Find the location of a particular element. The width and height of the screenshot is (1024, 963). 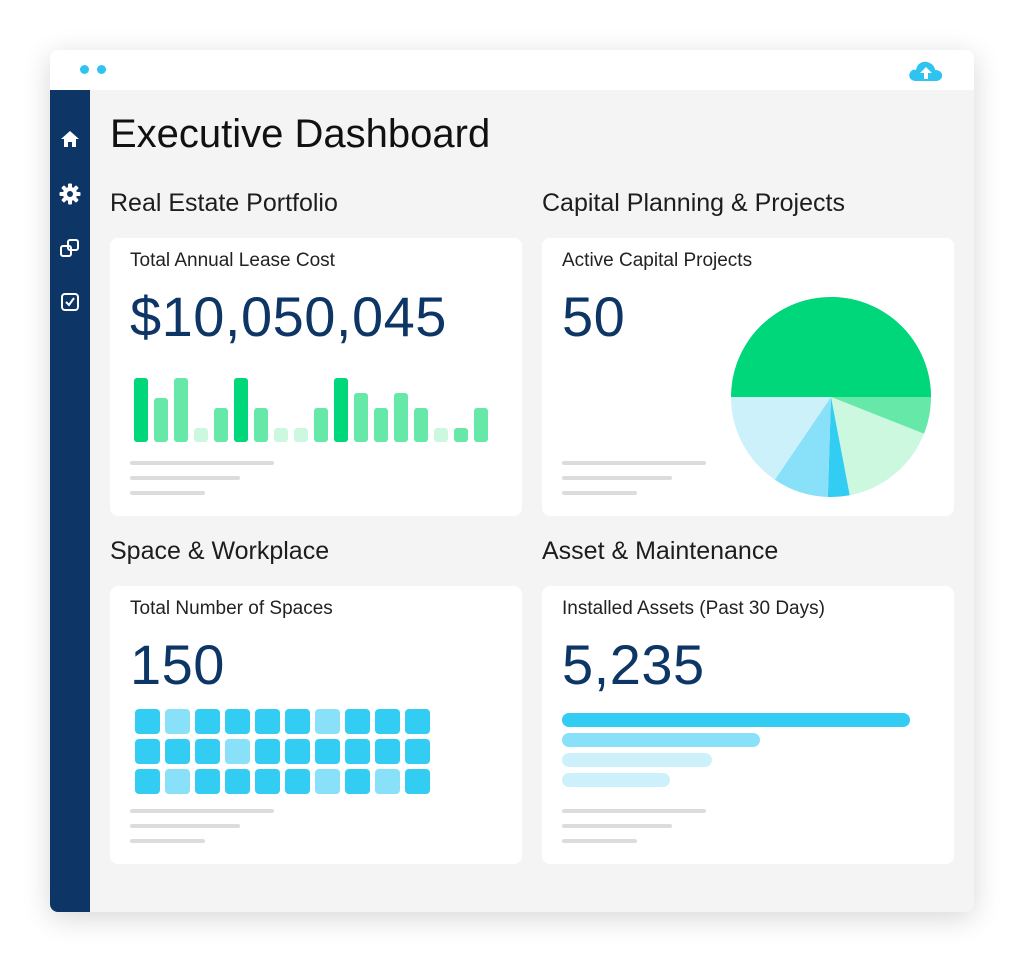

home-icon is located at coordinates (70, 139).